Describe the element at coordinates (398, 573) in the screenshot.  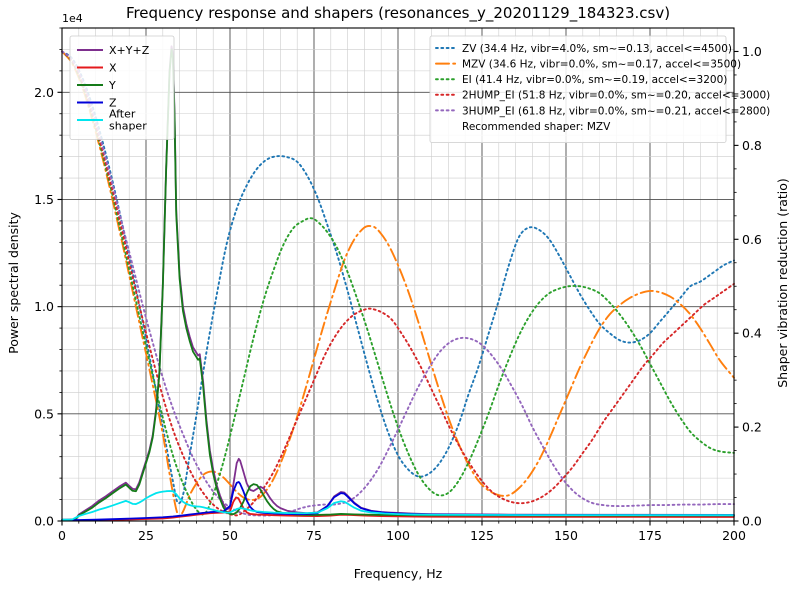
I see `x-axis-label: Frequency, Hz` at that location.